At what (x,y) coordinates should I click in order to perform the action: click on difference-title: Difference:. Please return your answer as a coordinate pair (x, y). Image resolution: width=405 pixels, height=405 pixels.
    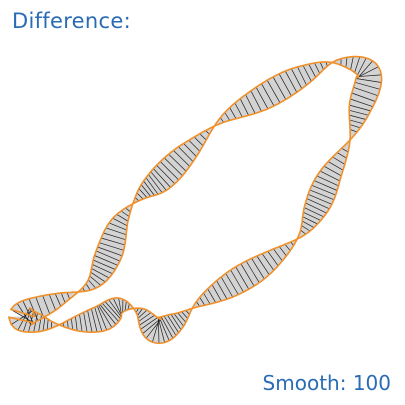
    Looking at the image, I should click on (71, 21).